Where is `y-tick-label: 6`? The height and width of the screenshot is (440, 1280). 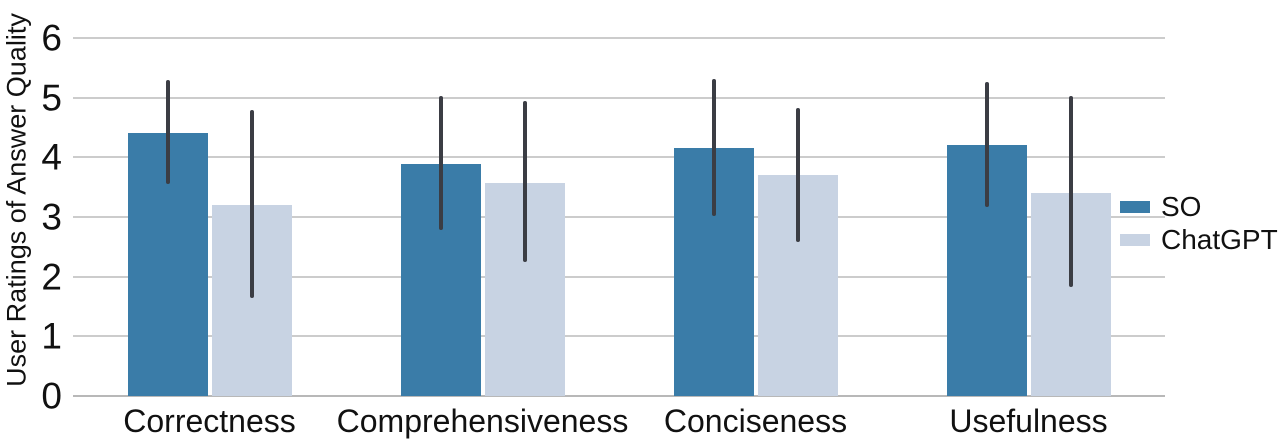
y-tick-label: 6 is located at coordinates (51, 38).